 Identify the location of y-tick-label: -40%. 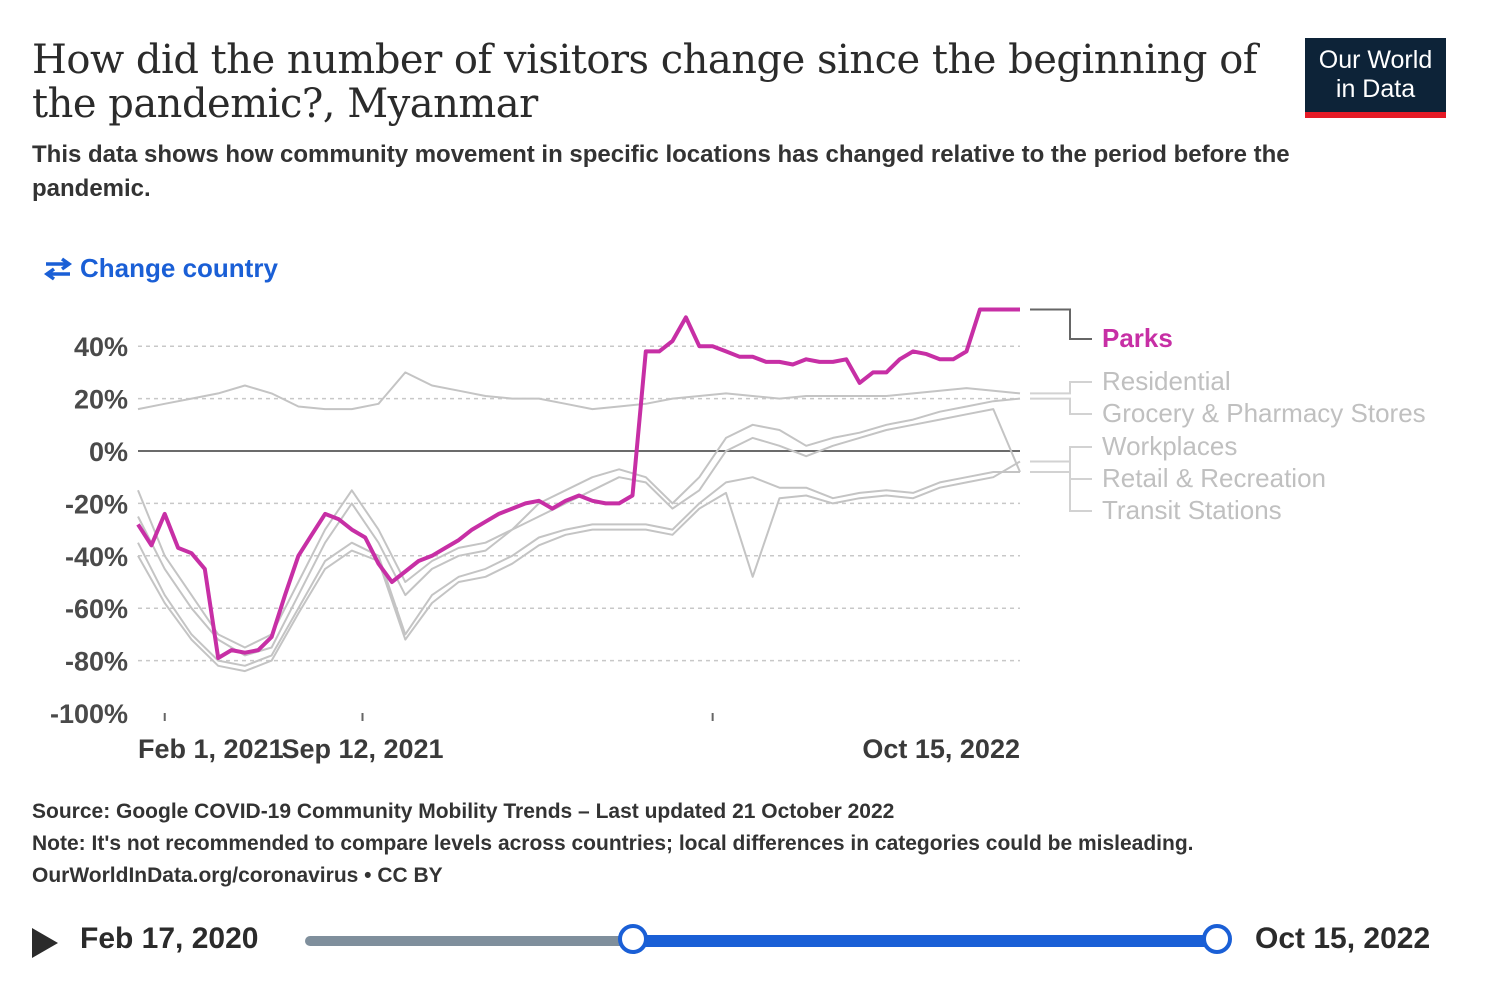
(96, 557).